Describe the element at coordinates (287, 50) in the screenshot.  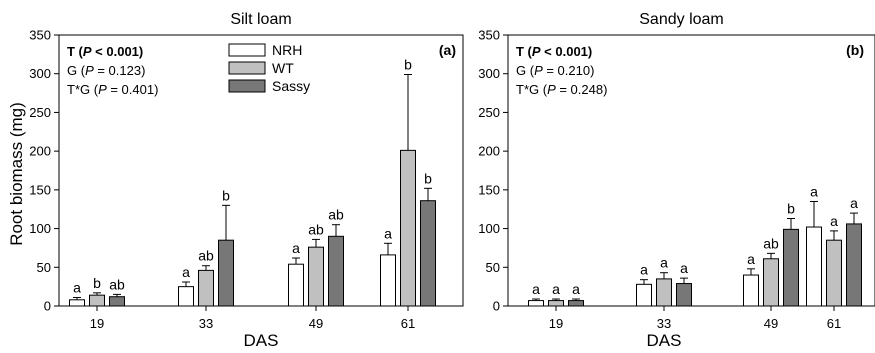
I see `legend-label: NRH` at that location.